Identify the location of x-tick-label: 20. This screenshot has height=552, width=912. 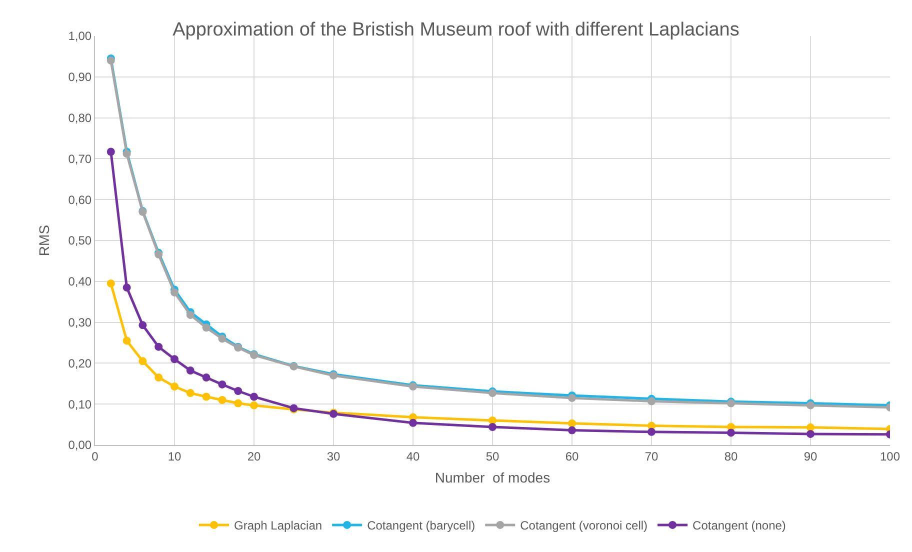
(254, 456).